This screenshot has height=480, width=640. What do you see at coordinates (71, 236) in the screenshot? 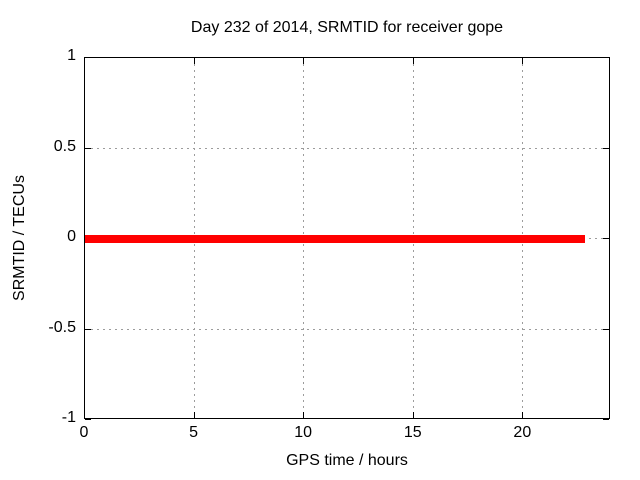
I see `y-tick-label-0: 0` at bounding box center [71, 236].